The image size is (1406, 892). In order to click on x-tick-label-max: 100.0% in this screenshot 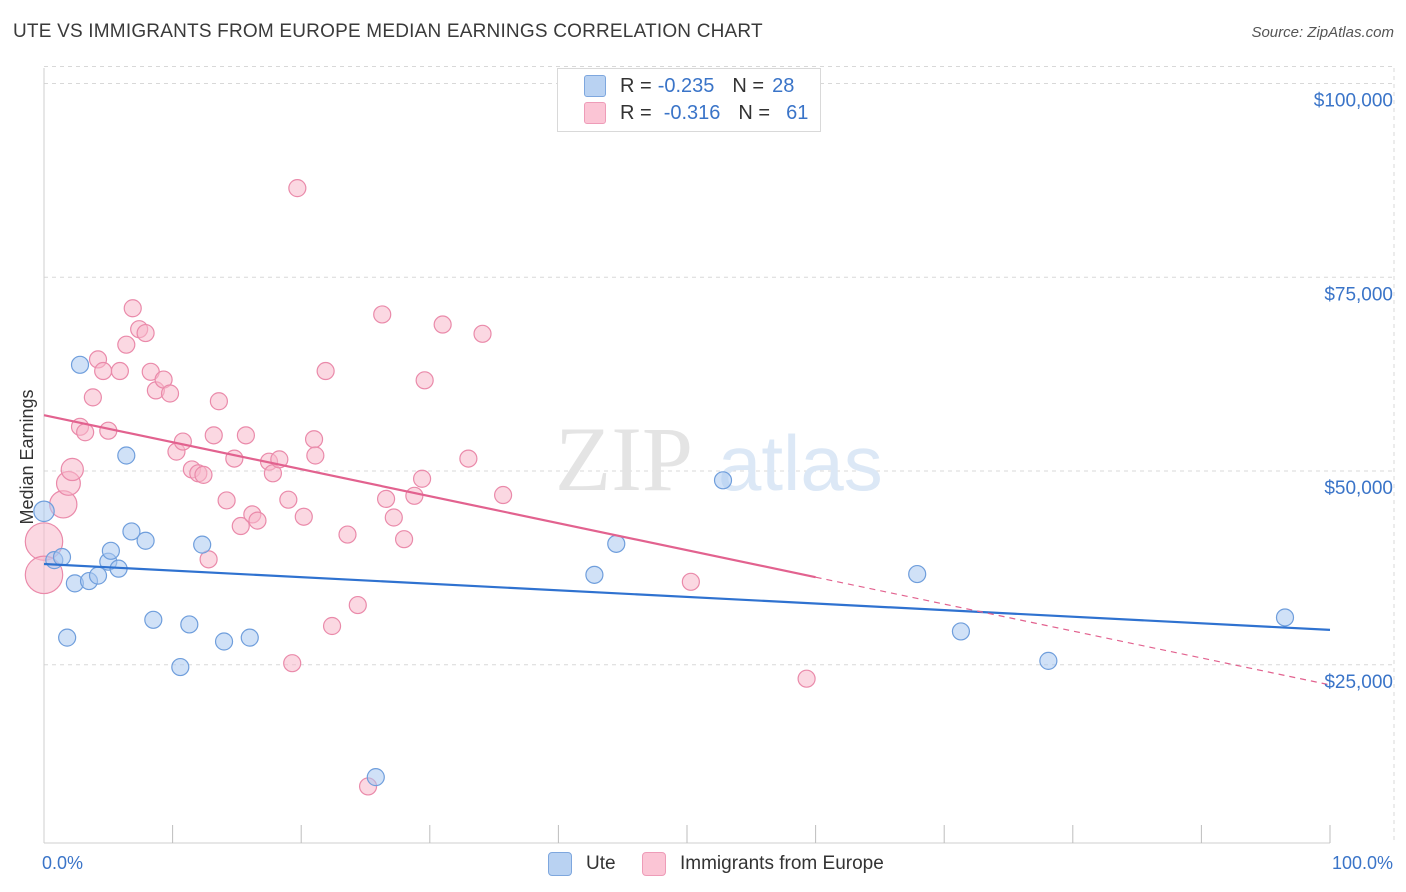, I will do `click(1362, 863)`.